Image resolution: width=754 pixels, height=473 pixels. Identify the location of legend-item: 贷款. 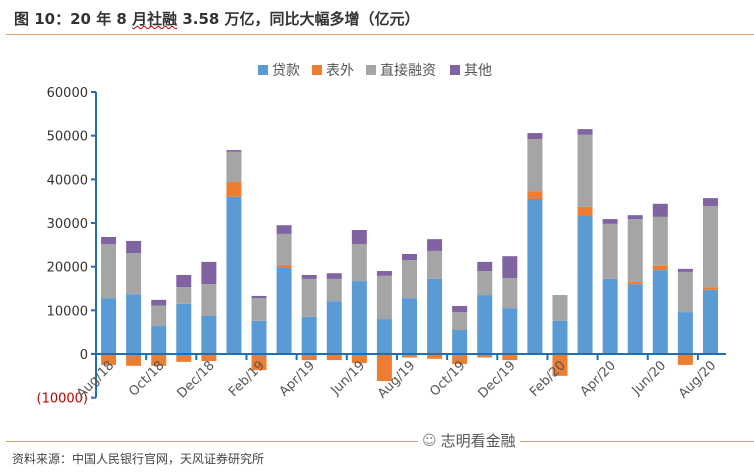
(279, 71).